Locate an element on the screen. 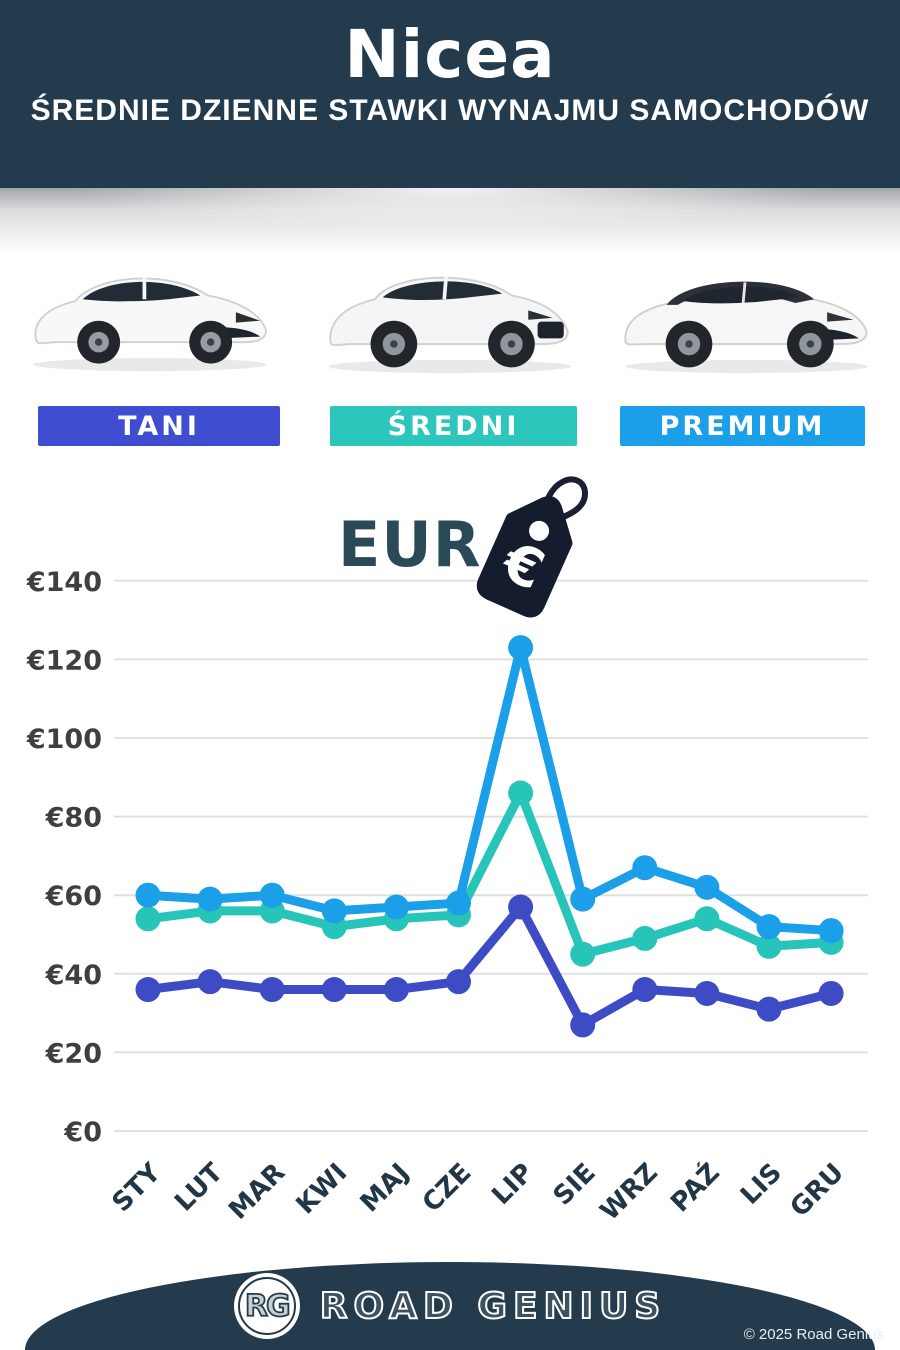  brand-logo-initials: RG is located at coordinates (268, 1306).